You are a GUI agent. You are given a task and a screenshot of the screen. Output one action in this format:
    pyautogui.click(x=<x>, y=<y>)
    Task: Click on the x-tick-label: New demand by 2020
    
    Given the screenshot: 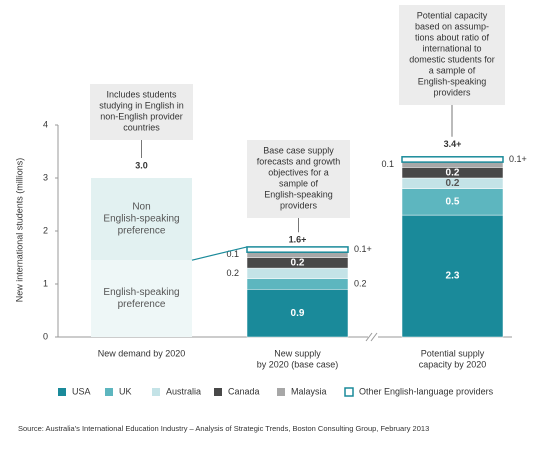 What is the action you would take?
    pyautogui.click(x=142, y=353)
    